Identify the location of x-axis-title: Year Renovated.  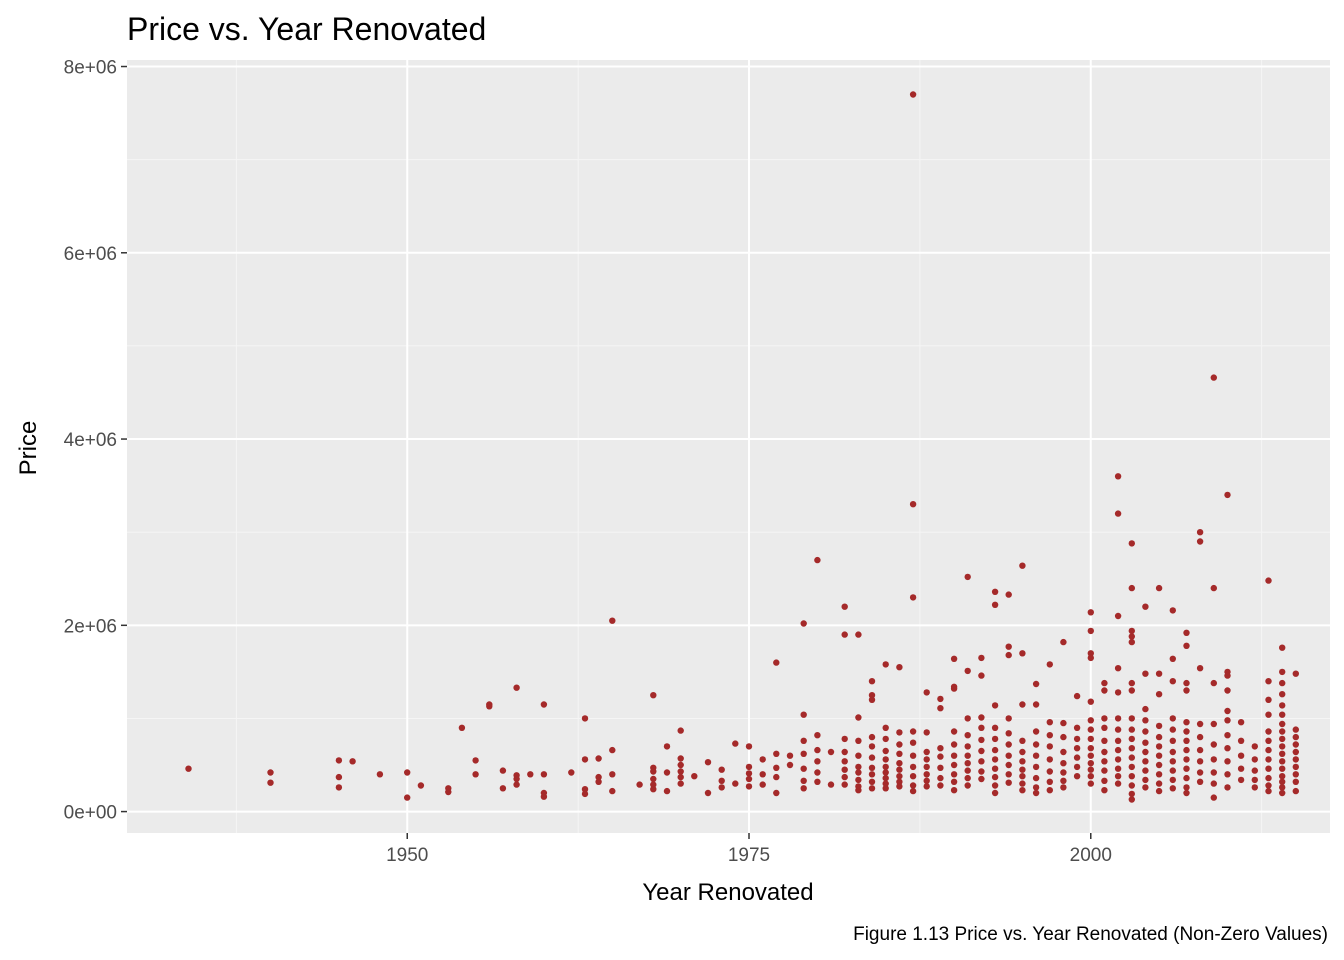
(727, 892).